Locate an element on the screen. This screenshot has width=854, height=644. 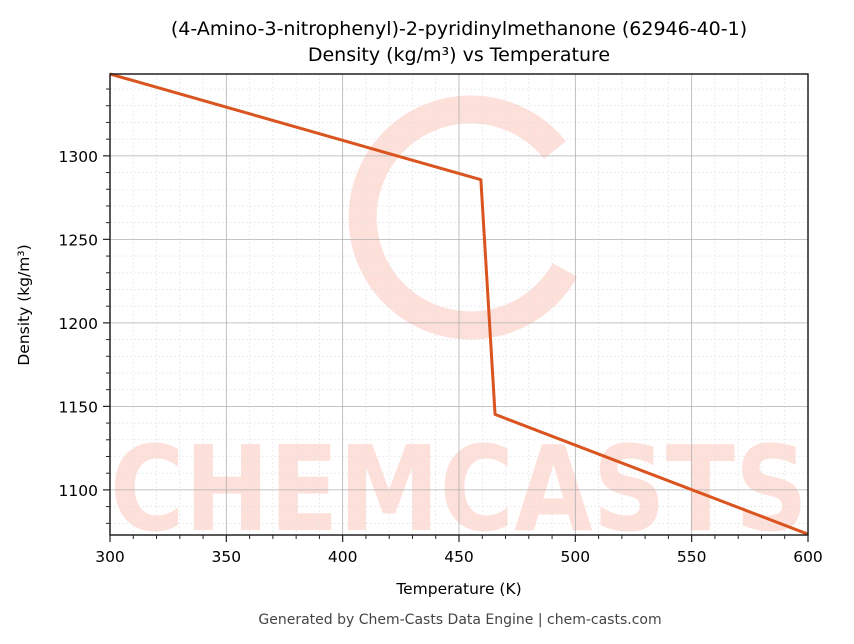
x-tick-label: 300 is located at coordinates (110, 557).